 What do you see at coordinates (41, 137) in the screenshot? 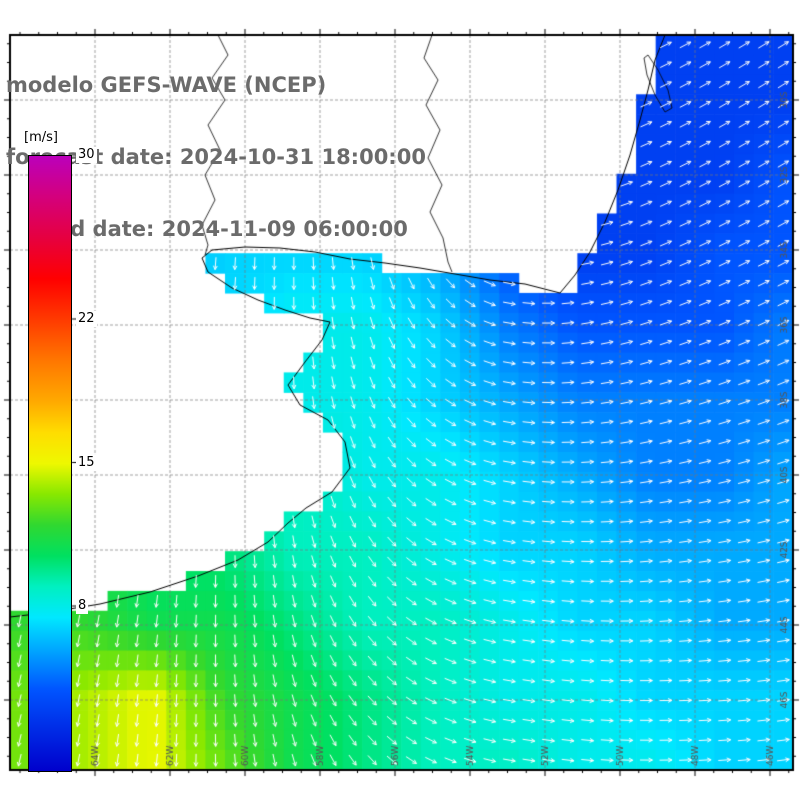
I see `colorbar-unit-label: [m/s]` at bounding box center [41, 137].